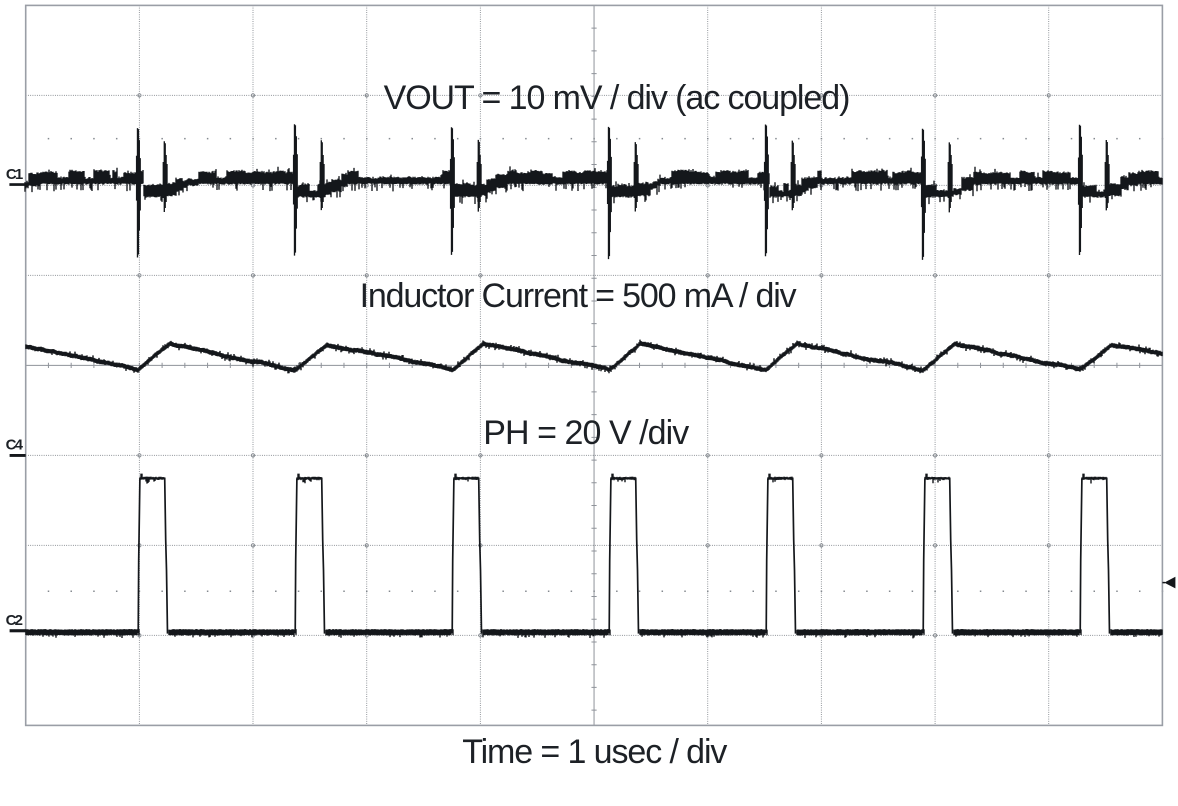 This screenshot has height=806, width=1178. What do you see at coordinates (14, 620) in the screenshot?
I see `svg-text: C2` at bounding box center [14, 620].